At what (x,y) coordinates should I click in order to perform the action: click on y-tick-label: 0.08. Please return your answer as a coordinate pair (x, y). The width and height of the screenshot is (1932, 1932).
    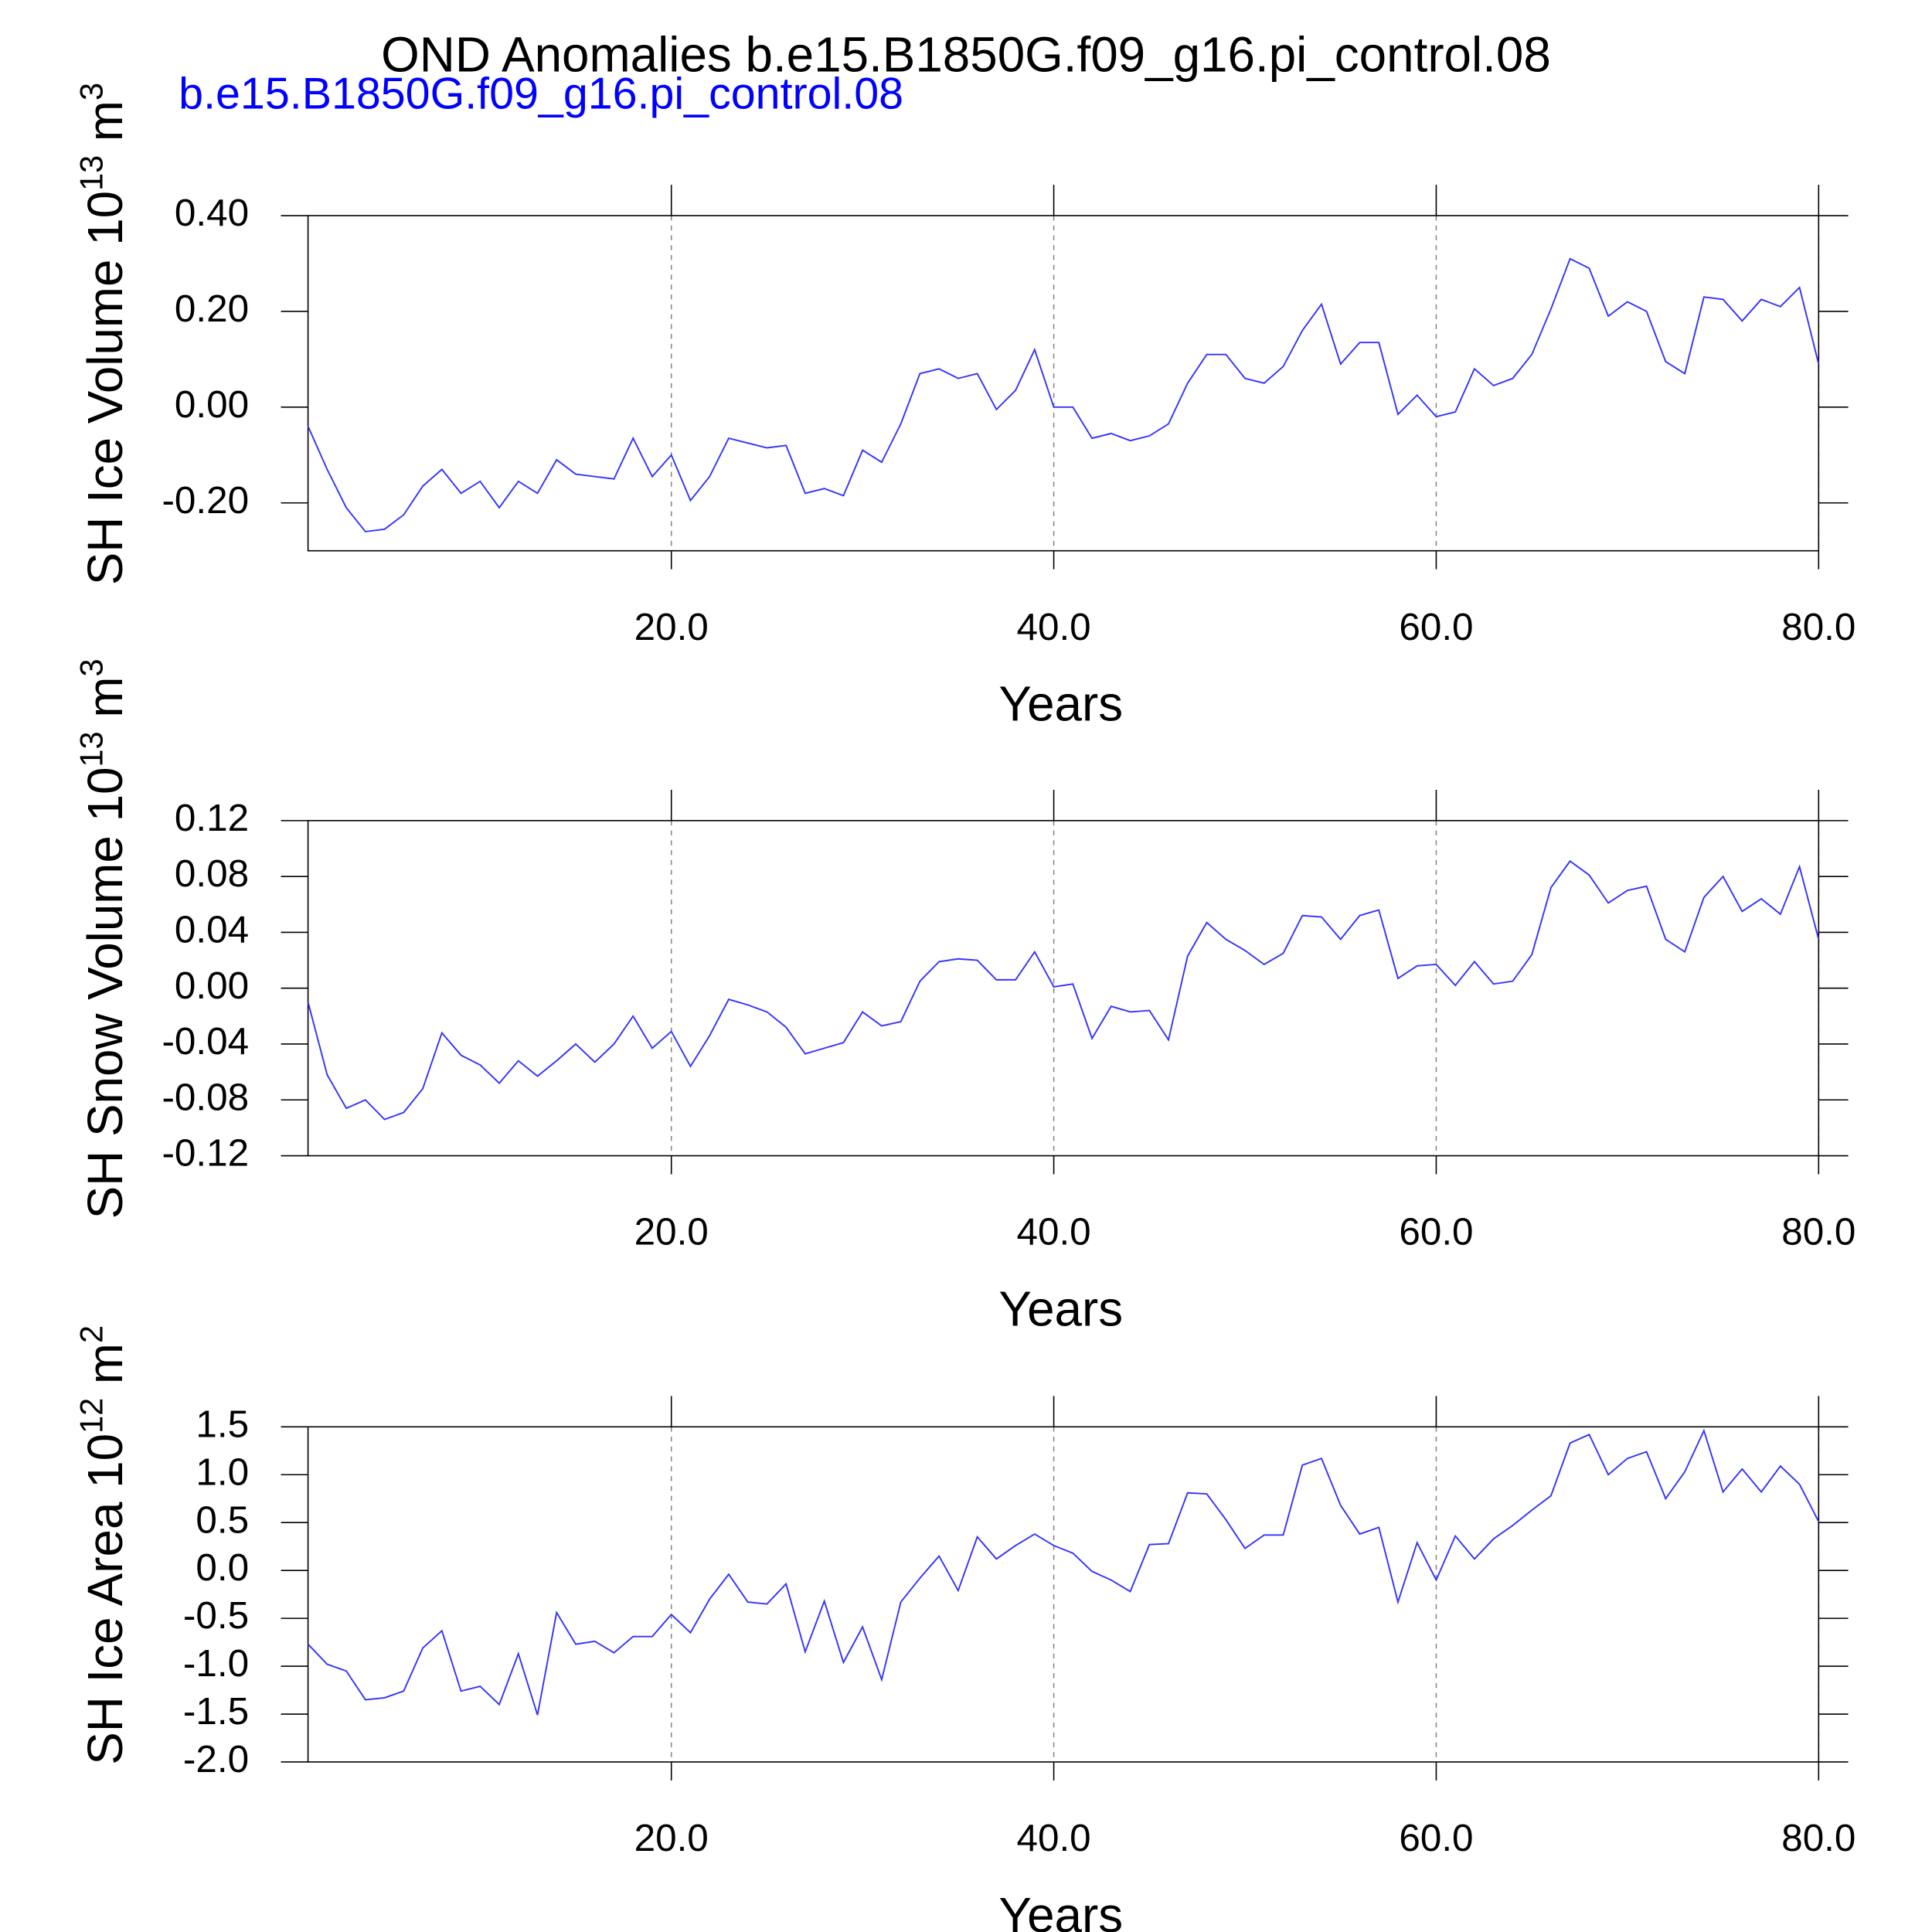
    Looking at the image, I should click on (212, 873).